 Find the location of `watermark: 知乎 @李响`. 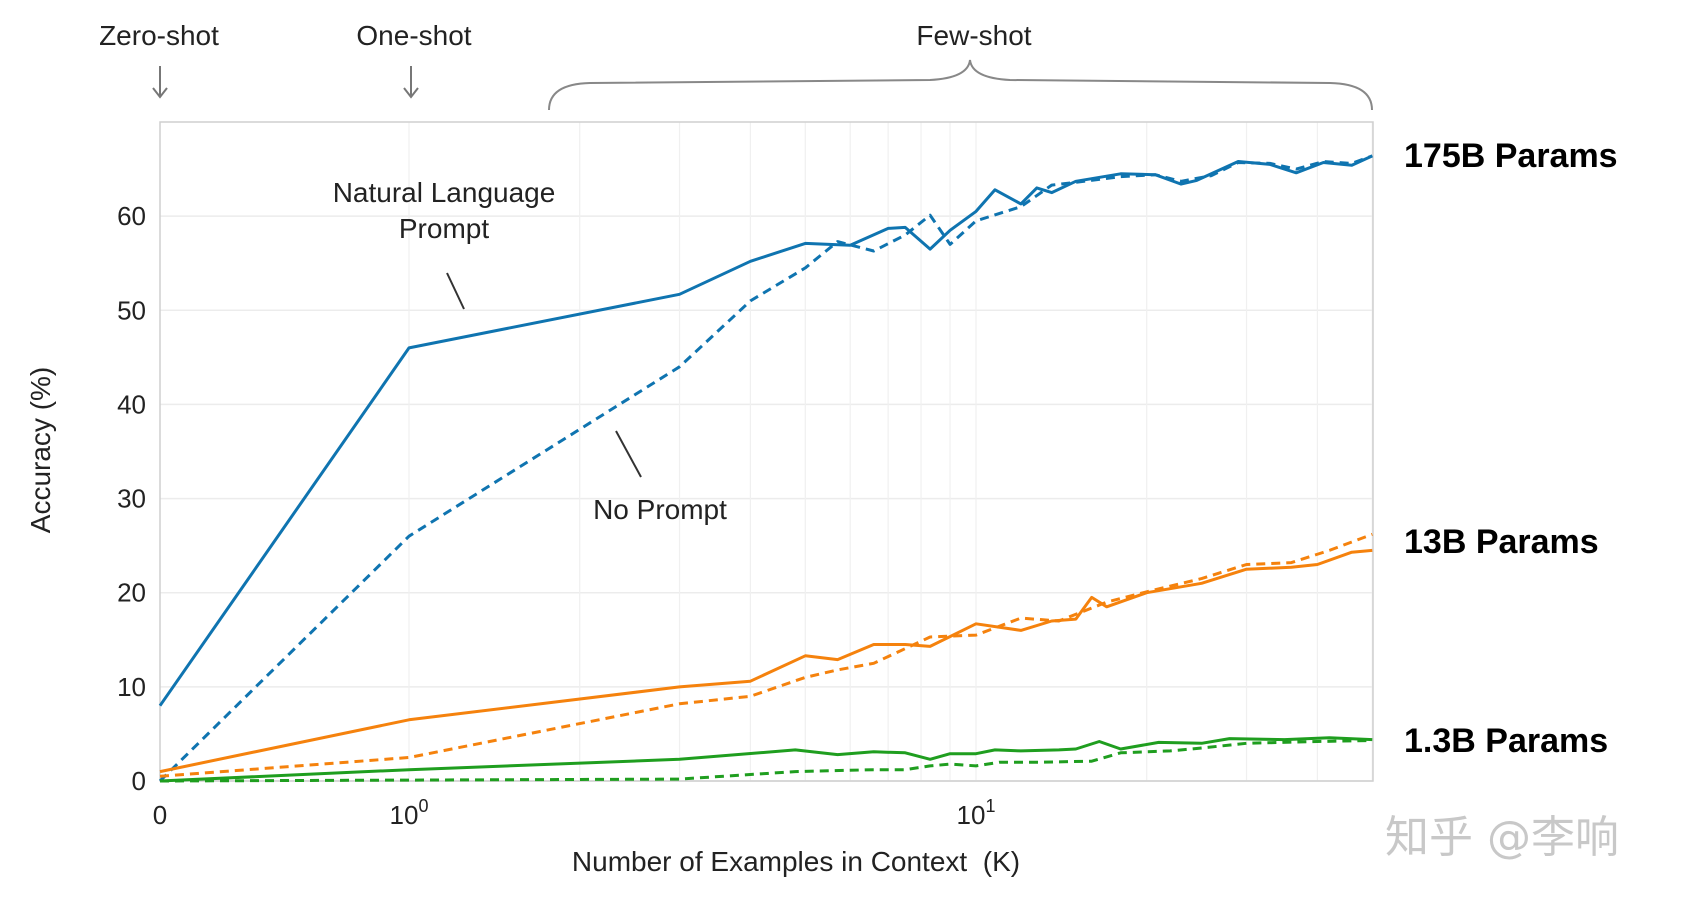

watermark: 知乎 @李响 is located at coordinates (1502, 837).